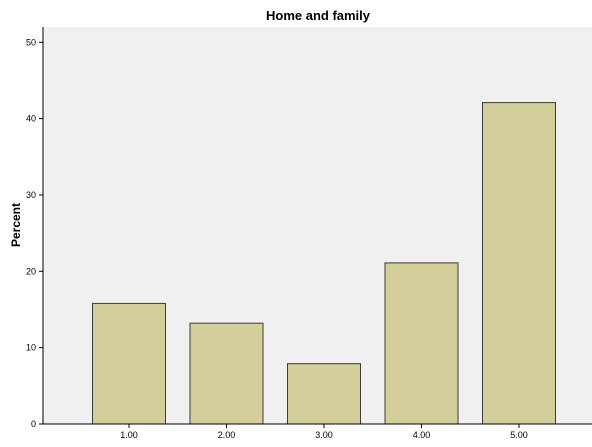 Image resolution: width=592 pixels, height=447 pixels. What do you see at coordinates (31, 271) in the screenshot?
I see `y-tick-label: 20` at bounding box center [31, 271].